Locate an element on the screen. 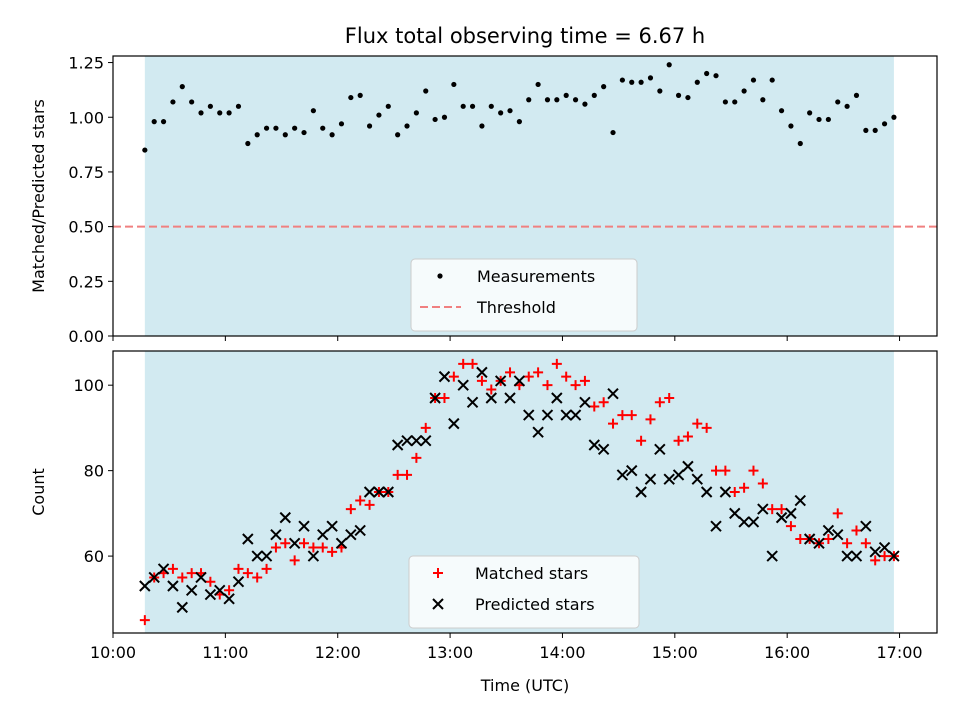 The height and width of the screenshot is (720, 960). y-tick-label: 80 is located at coordinates (94, 471).